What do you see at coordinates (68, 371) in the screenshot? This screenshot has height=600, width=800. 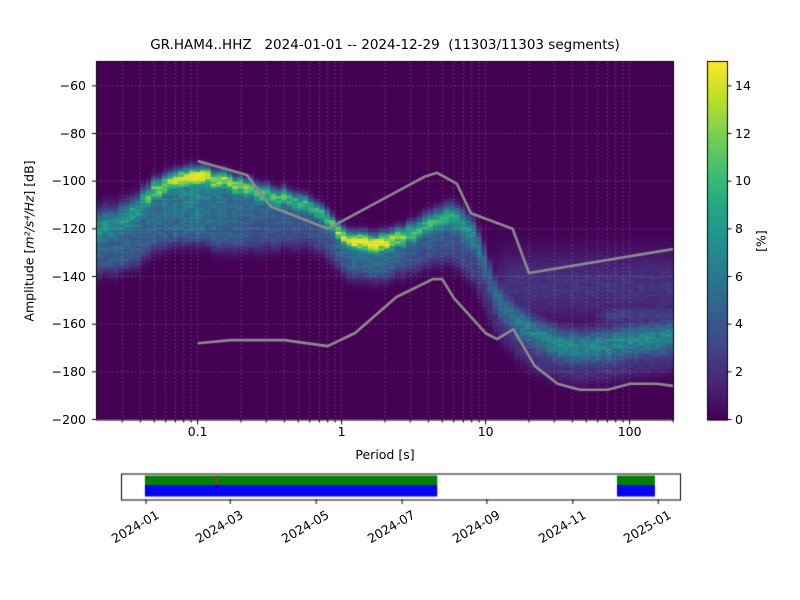 I see `y-tick-label: −180` at bounding box center [68, 371].